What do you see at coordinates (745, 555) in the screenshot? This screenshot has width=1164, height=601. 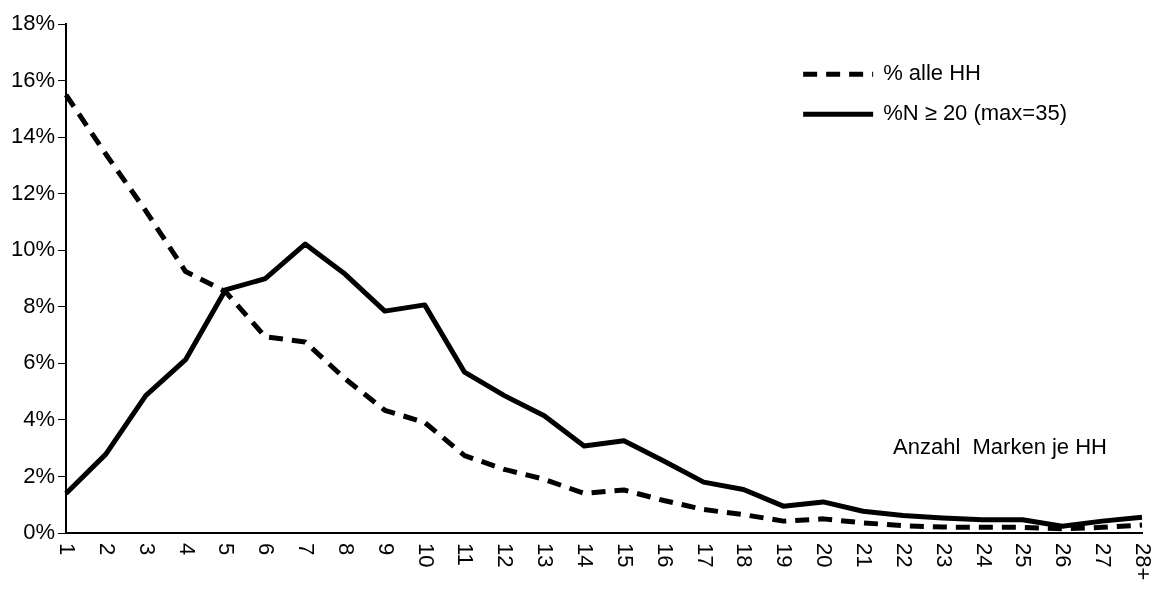 I see `x-tick-label: 18` at bounding box center [745, 555].